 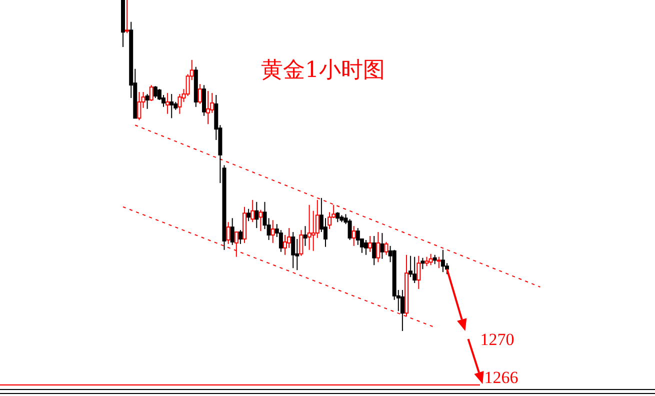 I want to click on text: 1266, so click(x=501, y=377).